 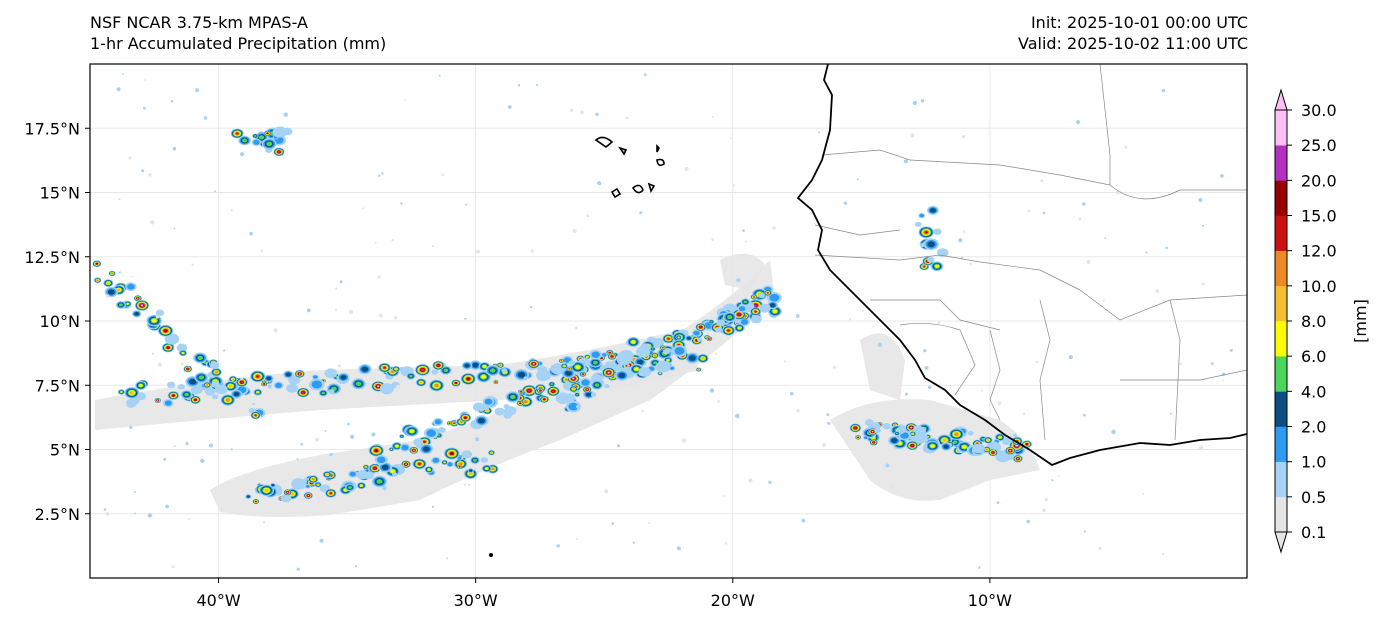 What do you see at coordinates (1313, 462) in the screenshot?
I see `colorbar-tick-label: 1.0` at bounding box center [1313, 462].